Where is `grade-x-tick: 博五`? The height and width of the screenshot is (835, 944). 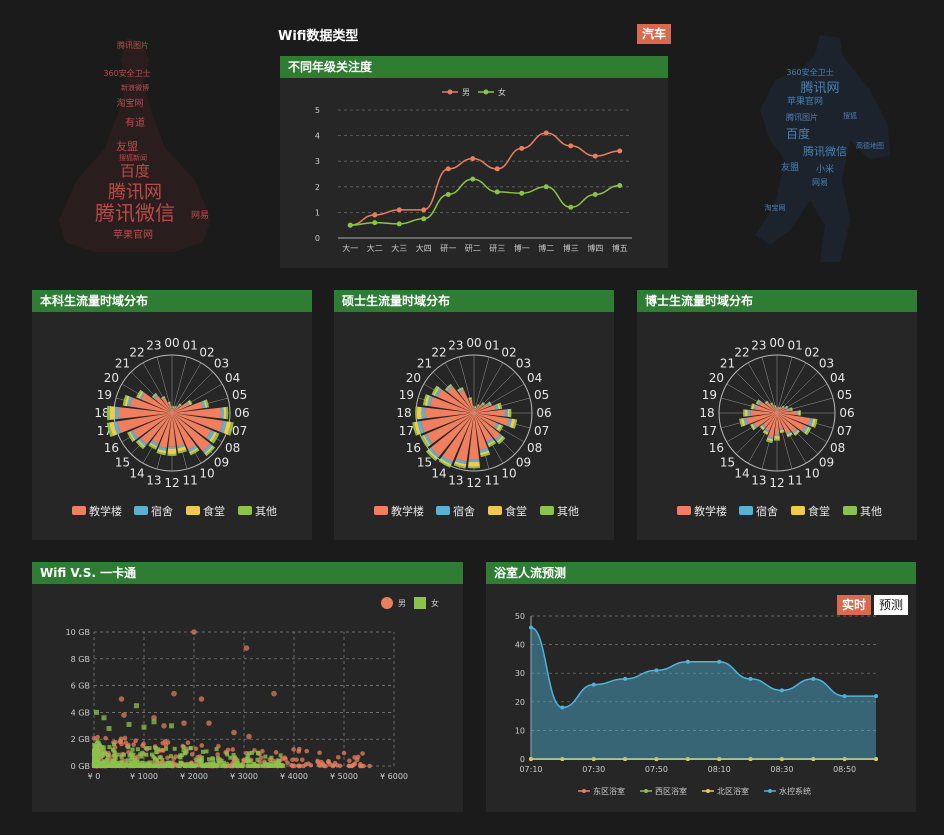
grade-x-tick: 博五 is located at coordinates (620, 248).